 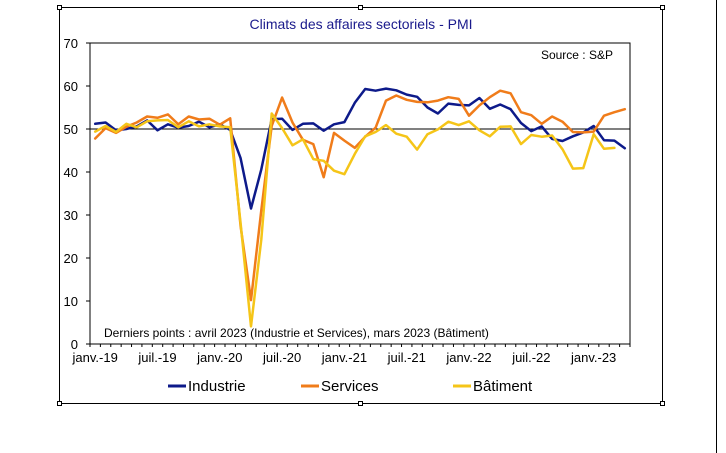 I want to click on y-tick-label: 60, so click(x=71, y=86).